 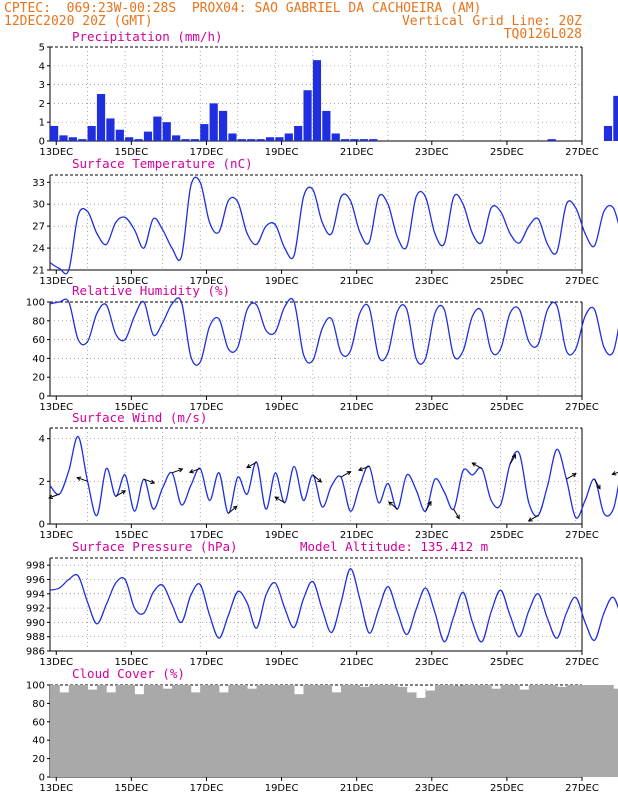 What do you see at coordinates (155, 546) in the screenshot?
I see `panel-title: Surface Pressure (hPa)` at bounding box center [155, 546].